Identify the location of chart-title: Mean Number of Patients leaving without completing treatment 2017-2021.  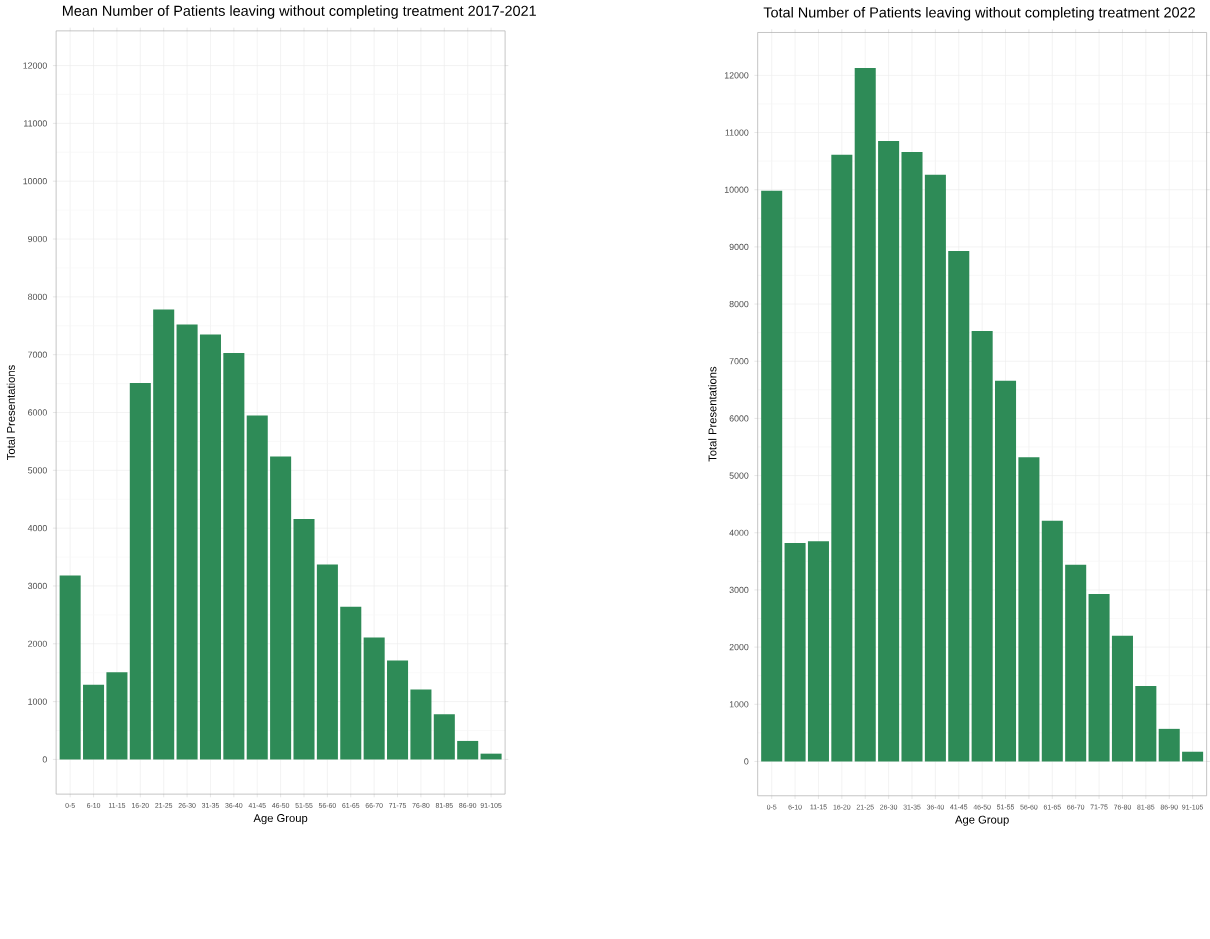
(299, 12).